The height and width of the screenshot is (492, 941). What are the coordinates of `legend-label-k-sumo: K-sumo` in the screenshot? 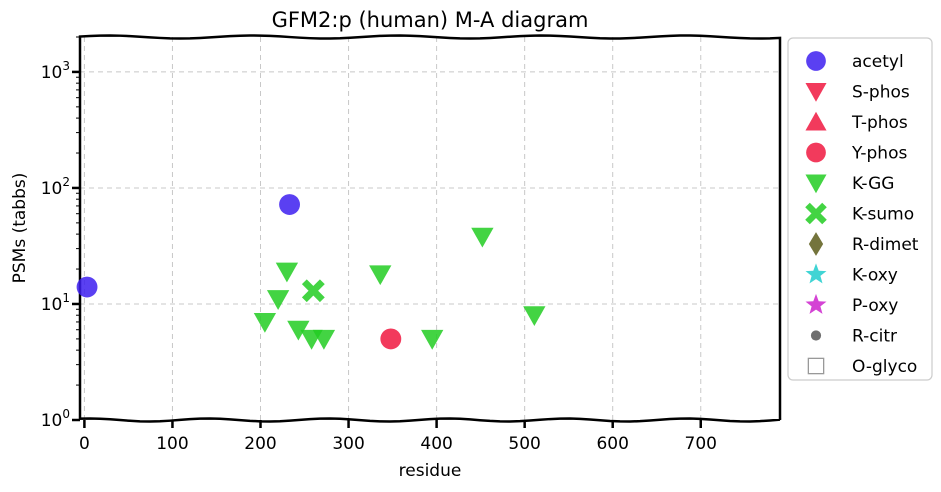 It's located at (883, 215).